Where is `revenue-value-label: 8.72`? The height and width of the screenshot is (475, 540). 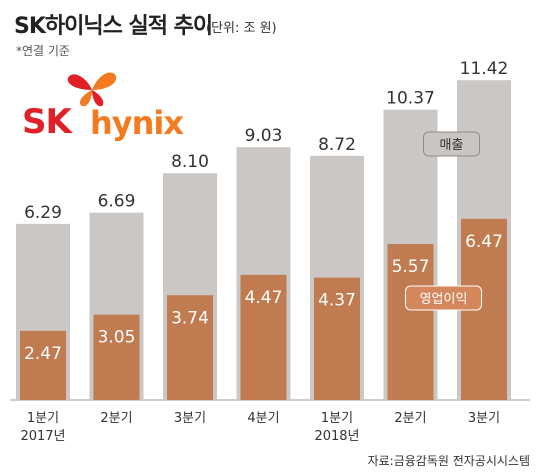
revenue-value-label: 8.72 is located at coordinates (337, 145).